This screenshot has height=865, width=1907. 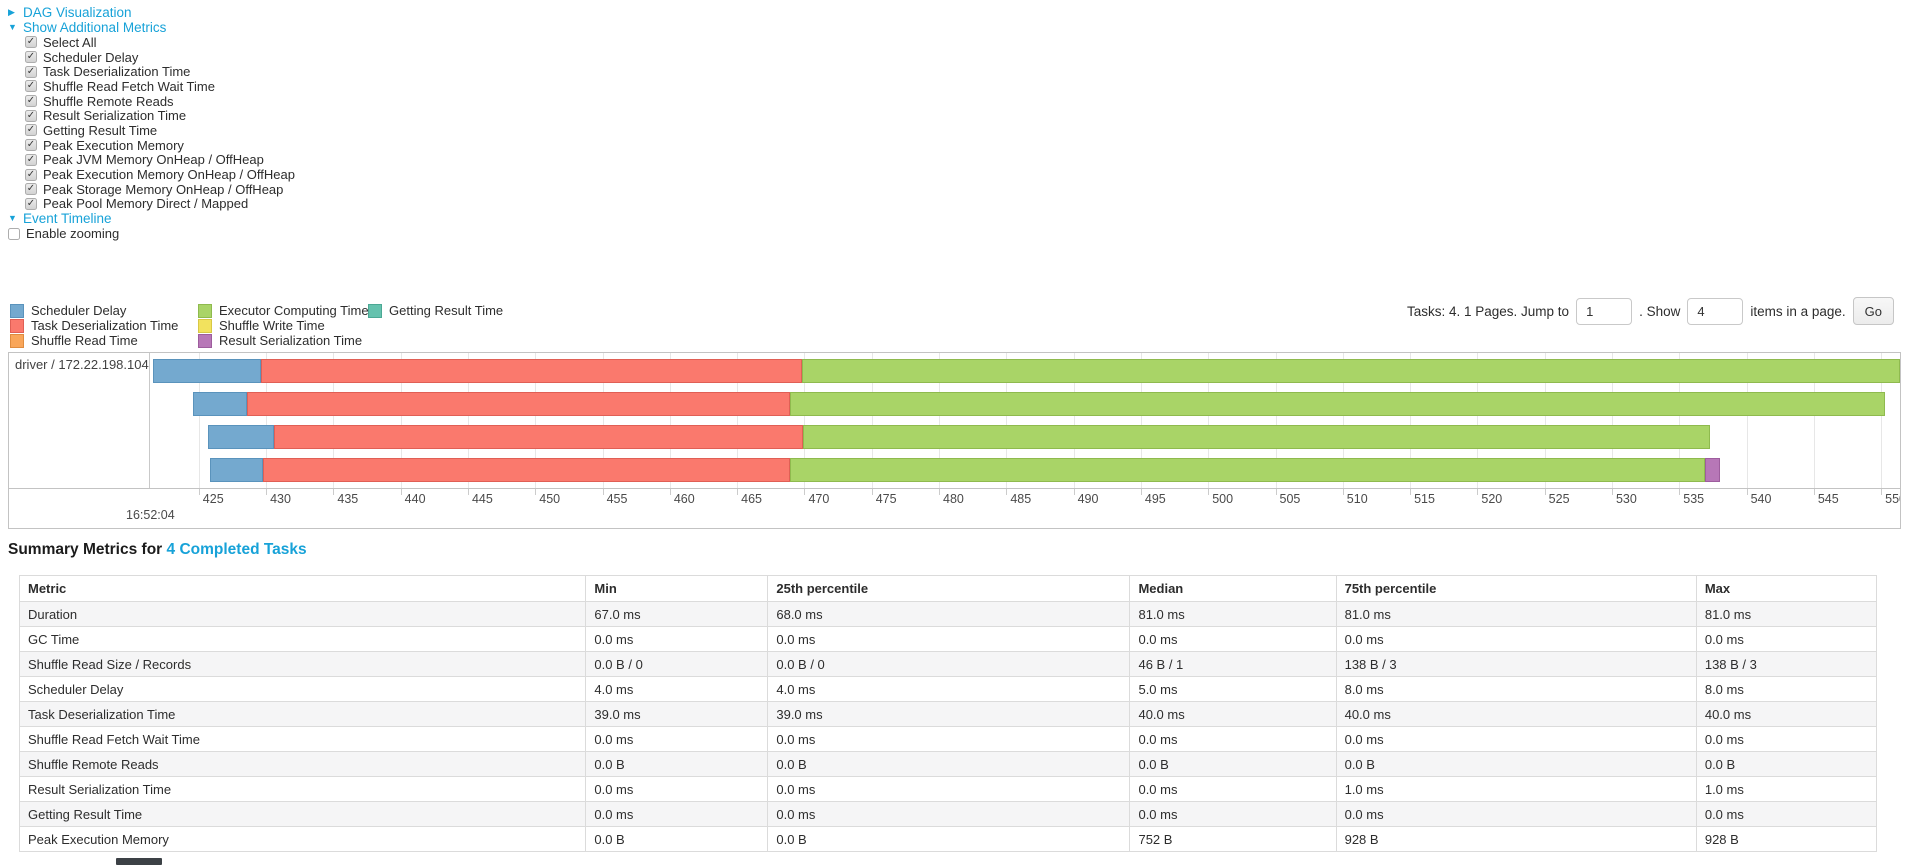 What do you see at coordinates (302, 814) in the screenshot?
I see `summary-cell: Getting Result Time` at bounding box center [302, 814].